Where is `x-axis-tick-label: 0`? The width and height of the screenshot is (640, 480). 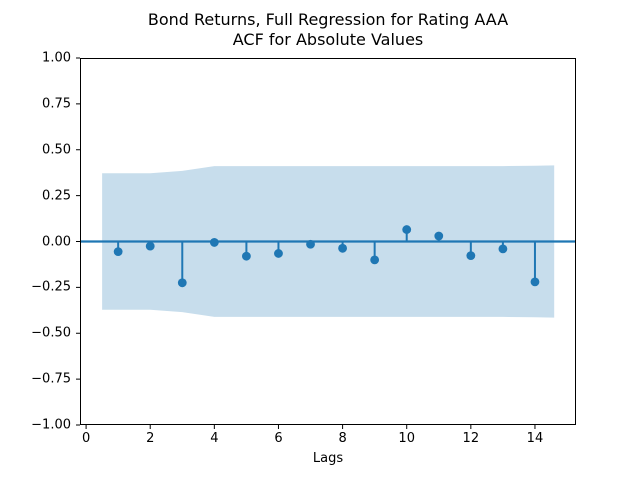 x-axis-tick-label: 0 is located at coordinates (86, 438).